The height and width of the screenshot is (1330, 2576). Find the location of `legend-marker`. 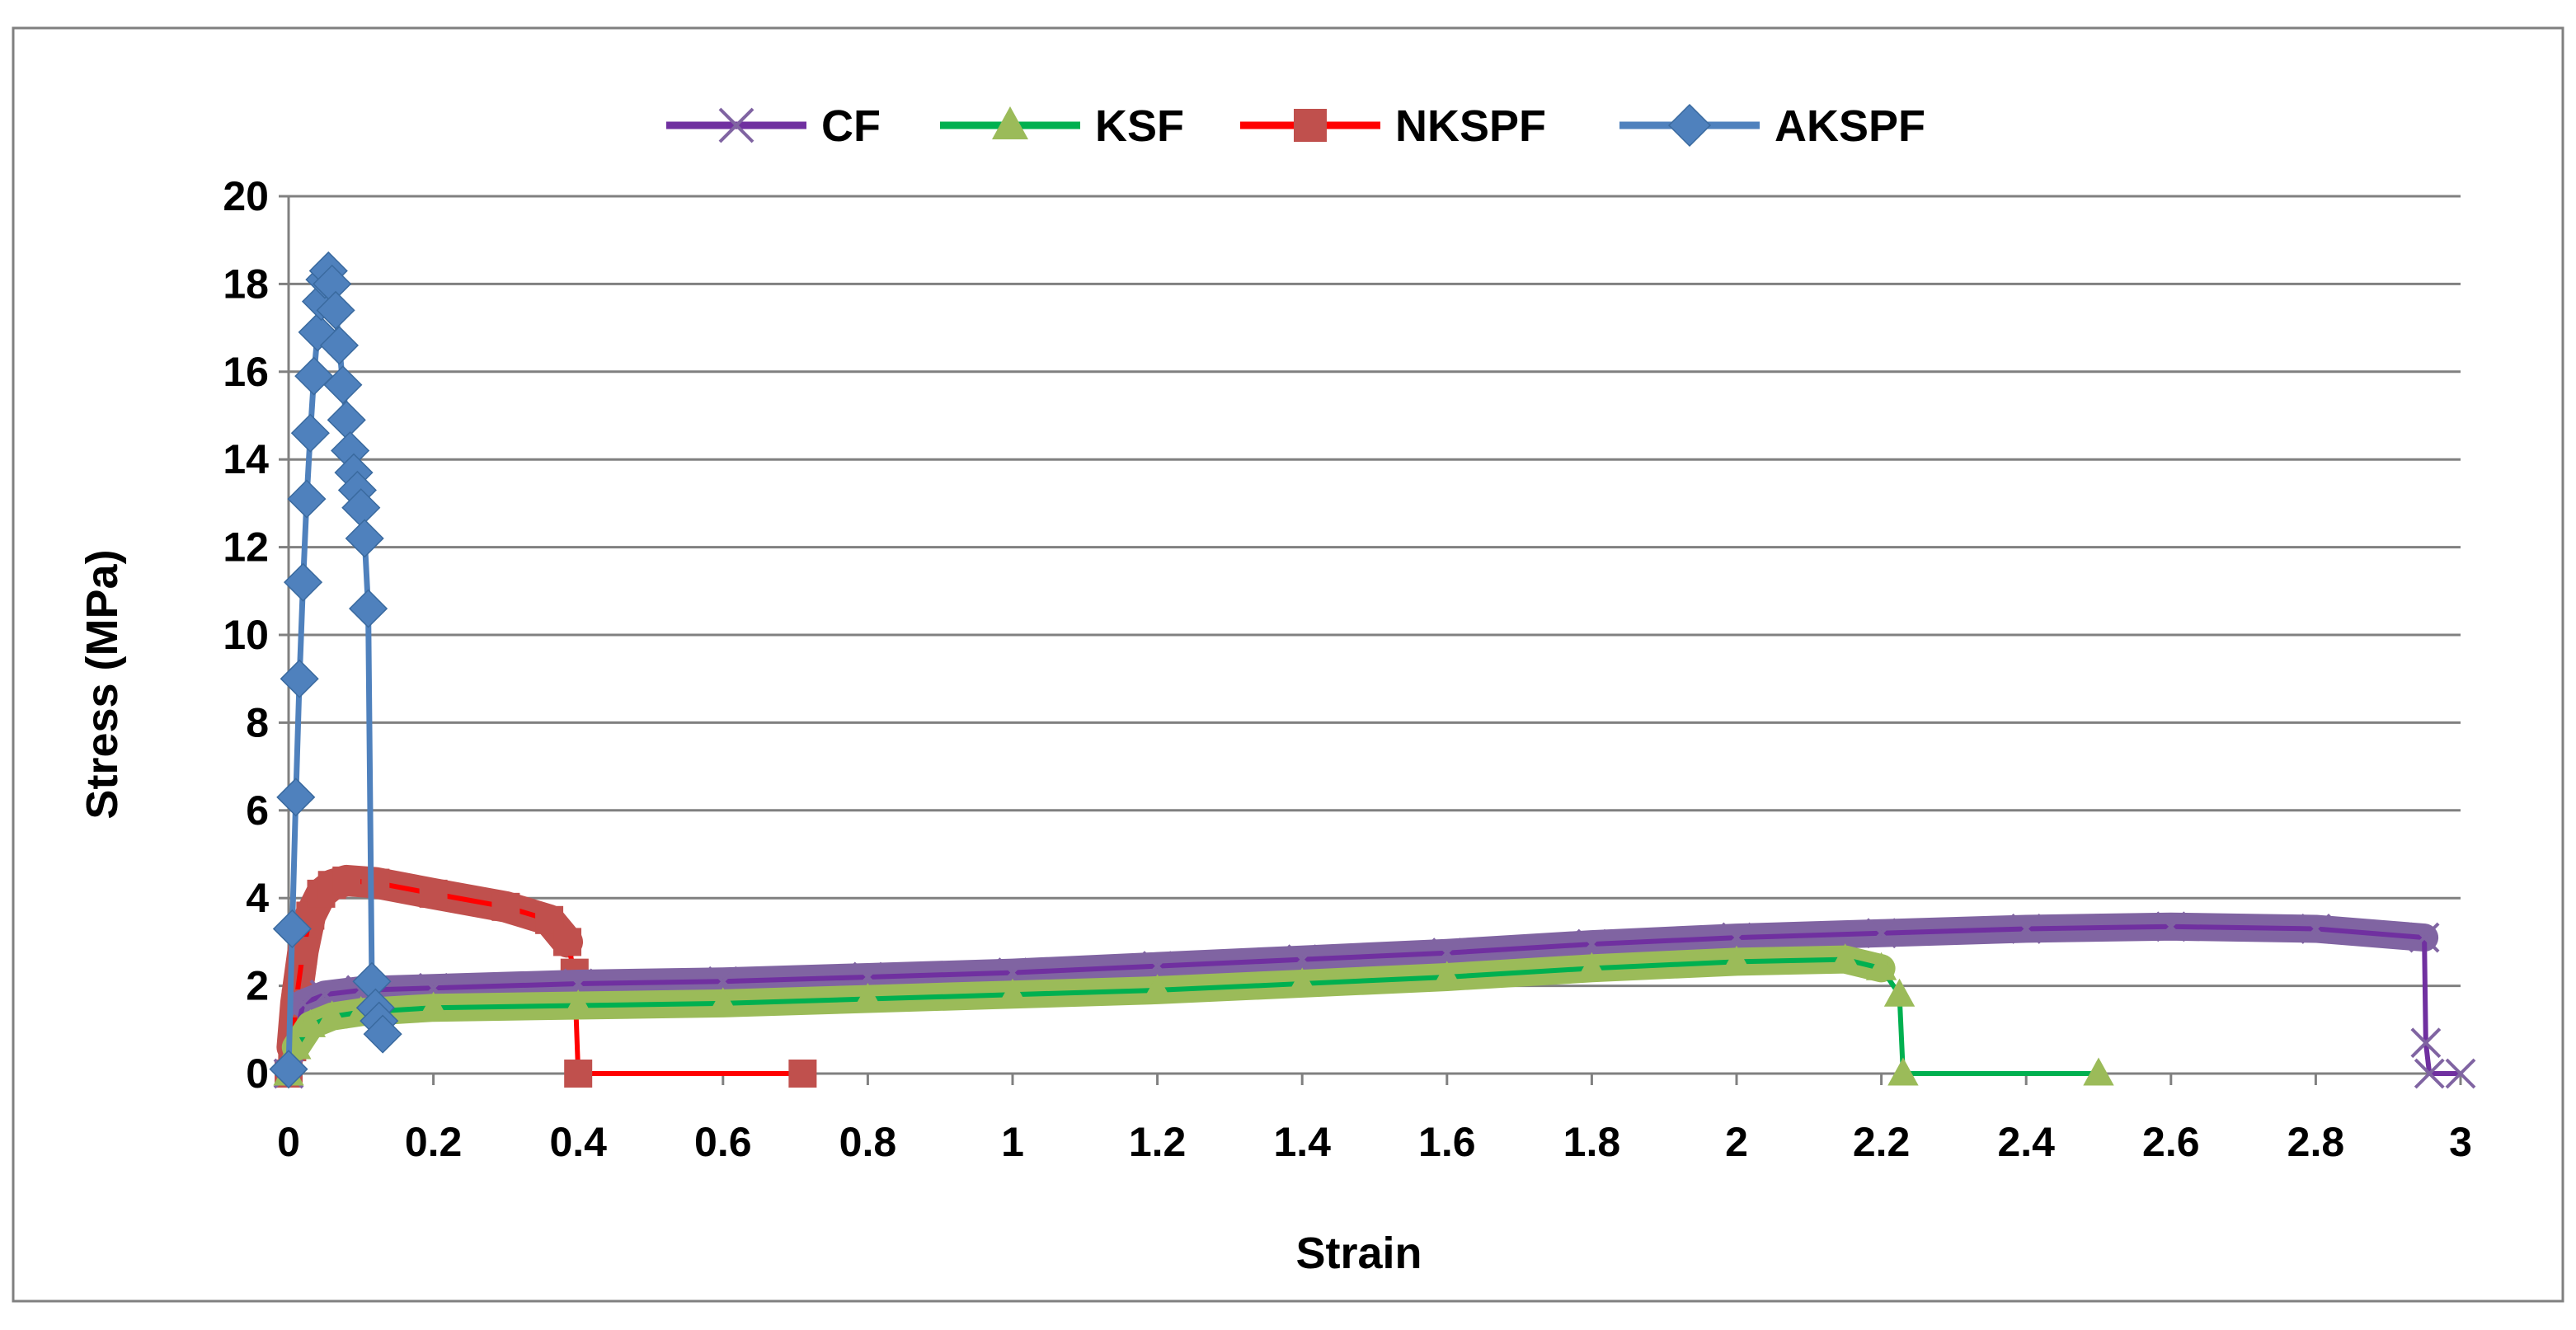

legend-marker is located at coordinates (1010, 123).